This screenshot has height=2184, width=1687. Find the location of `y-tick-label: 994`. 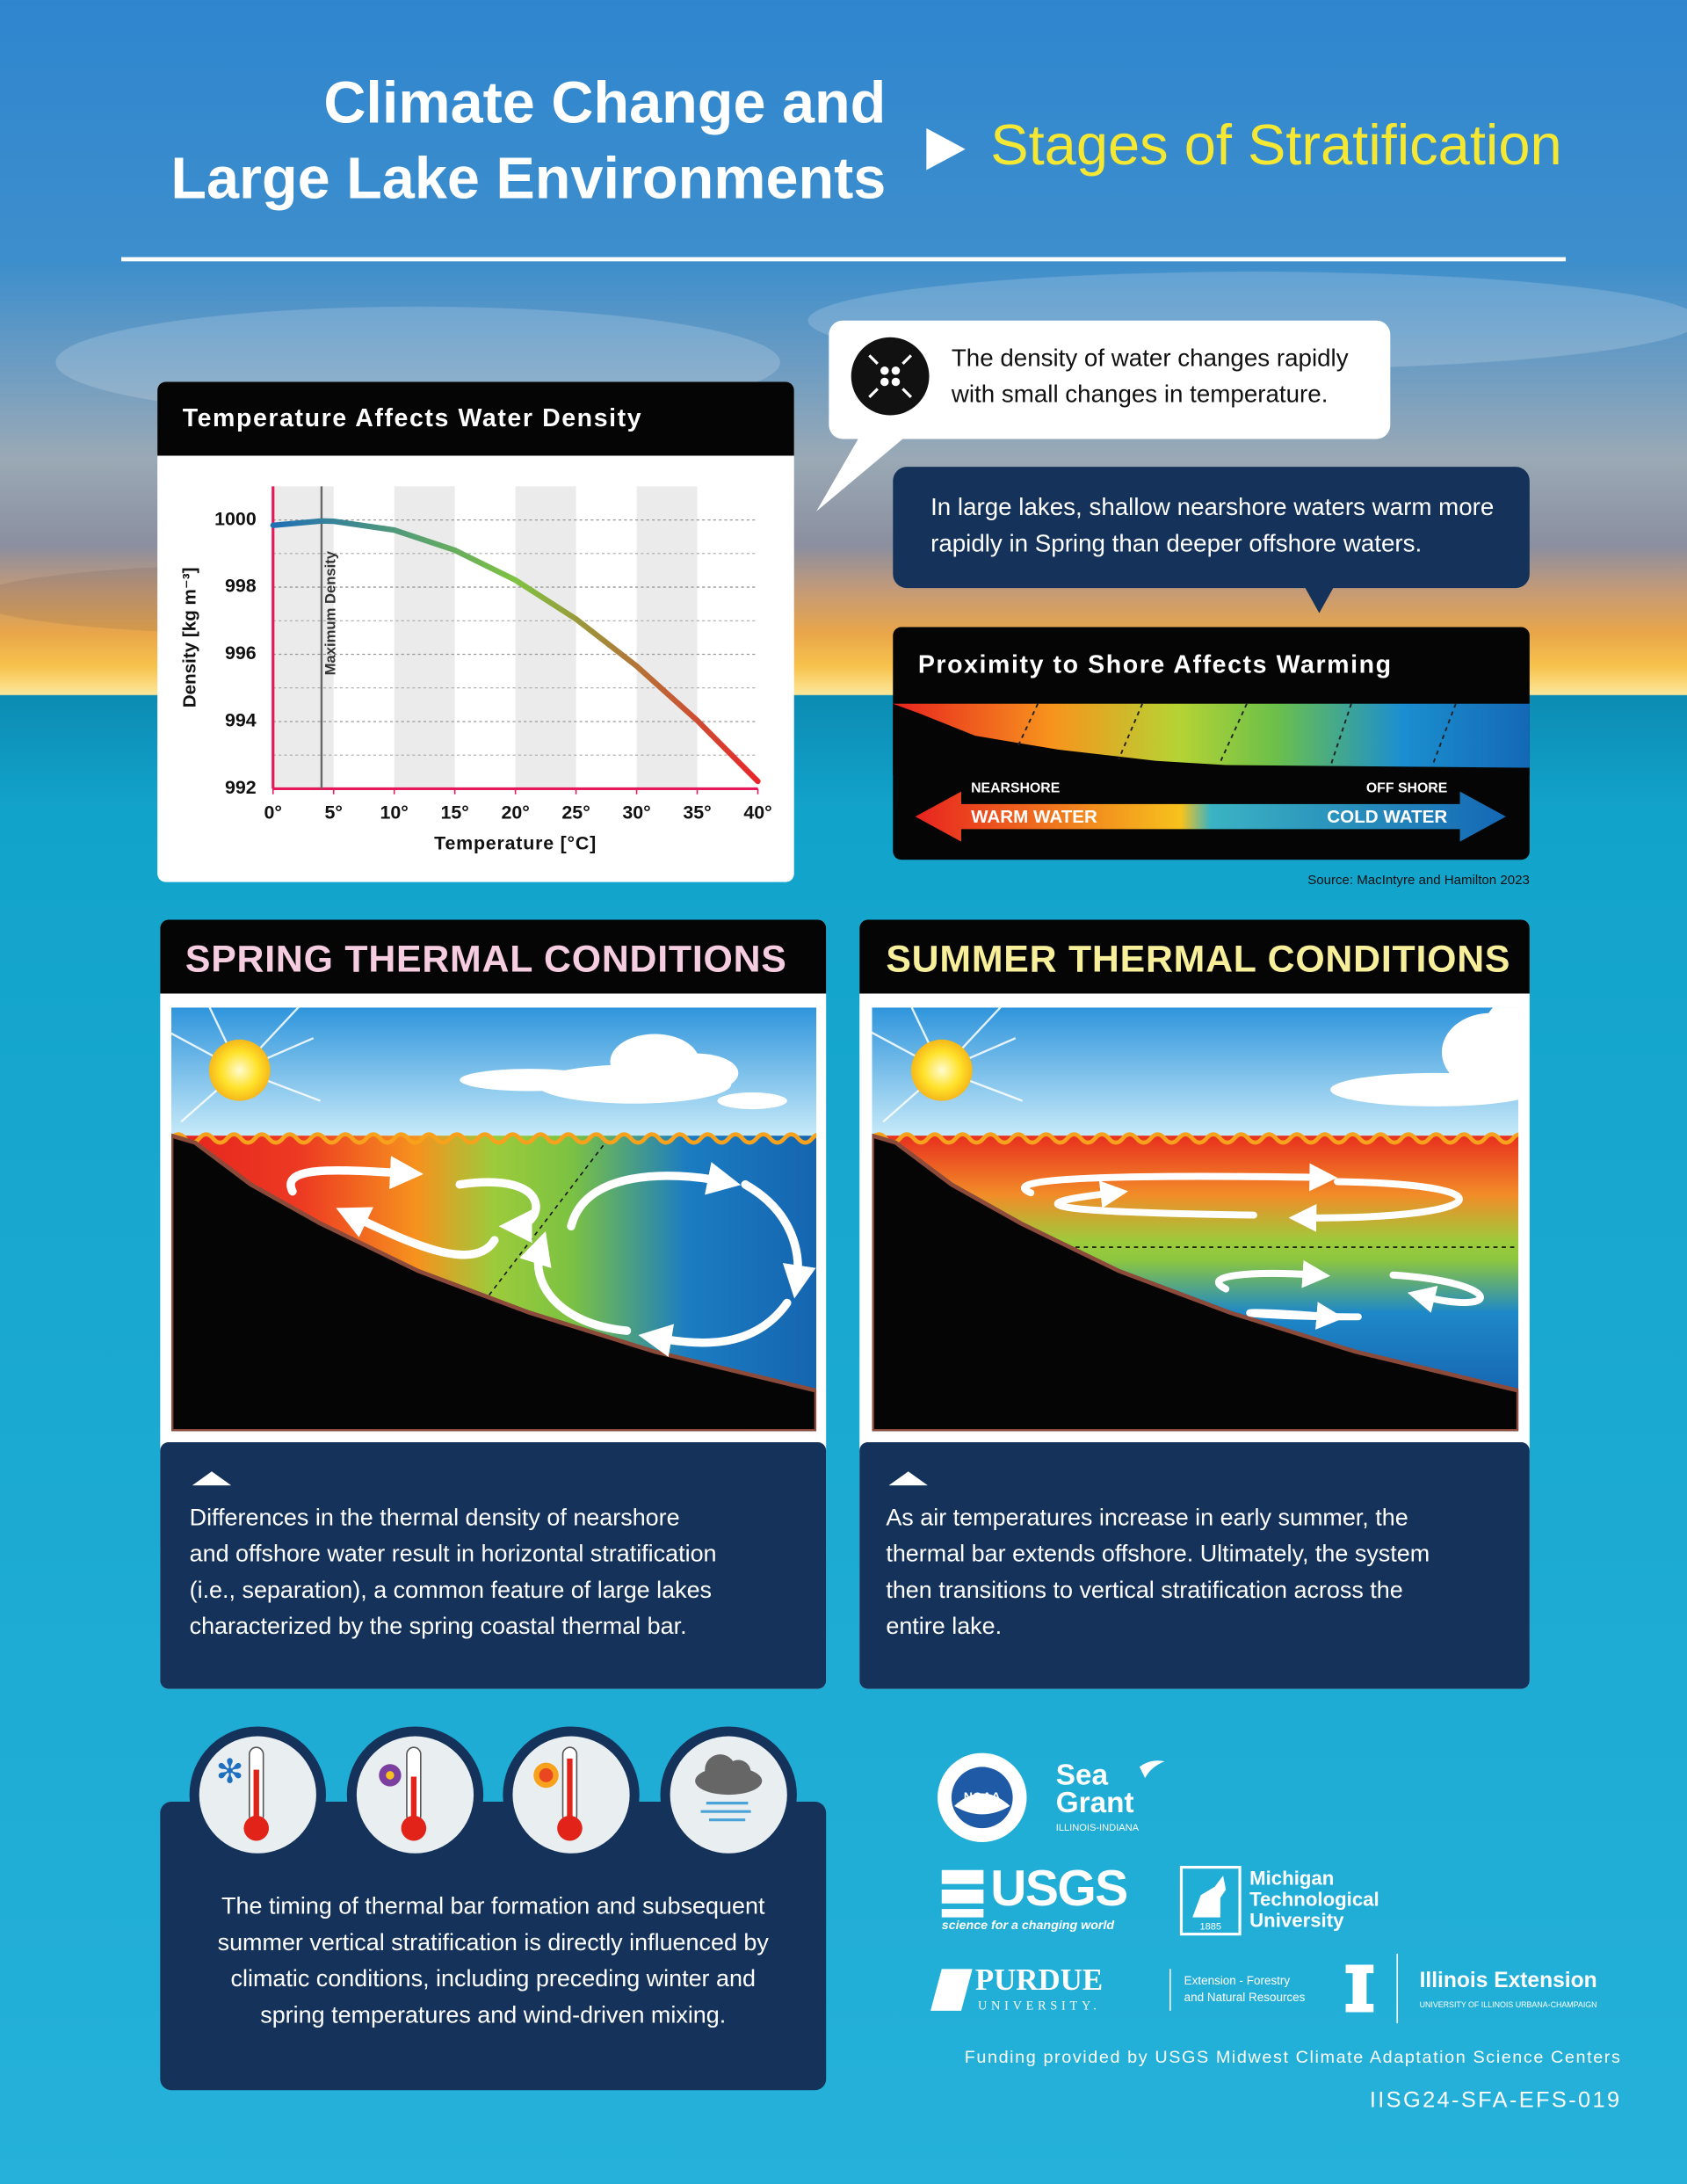

y-tick-label: 994 is located at coordinates (241, 720).